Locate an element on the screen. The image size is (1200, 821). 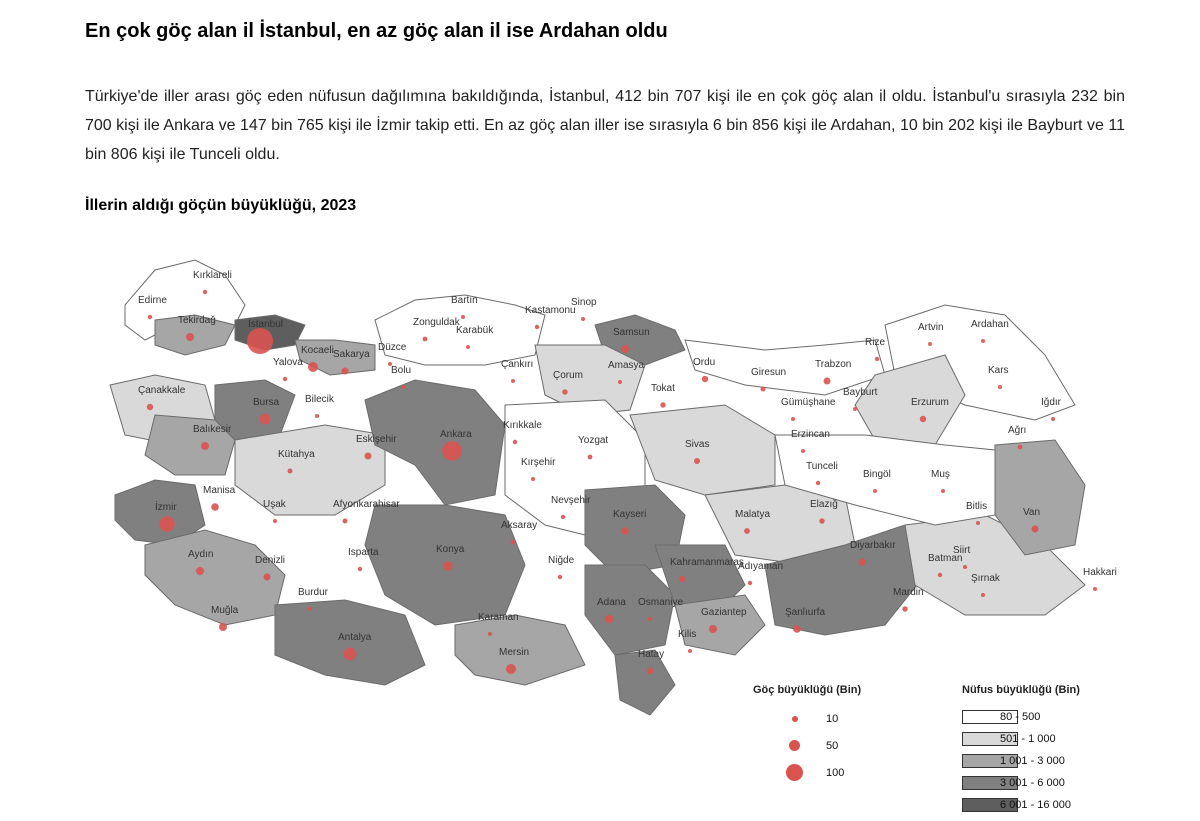
bubble-burdur is located at coordinates (310, 609).